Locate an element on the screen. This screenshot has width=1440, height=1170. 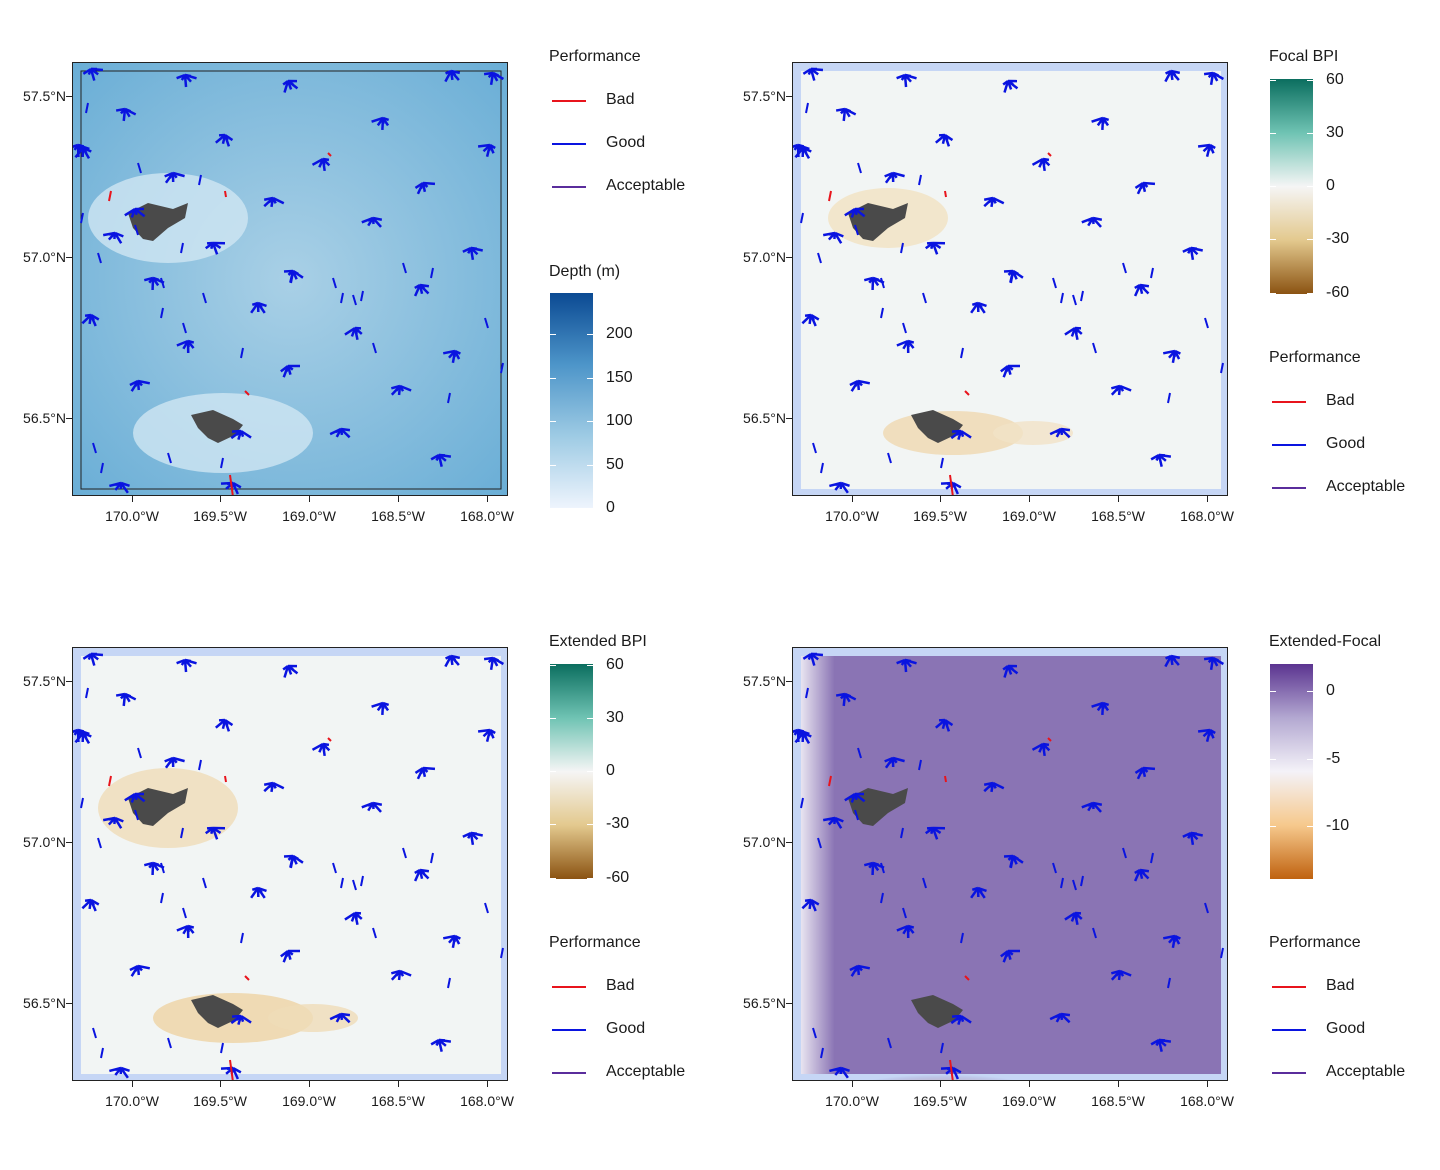
colorbar-title: Extended BPI is located at coordinates (598, 642).